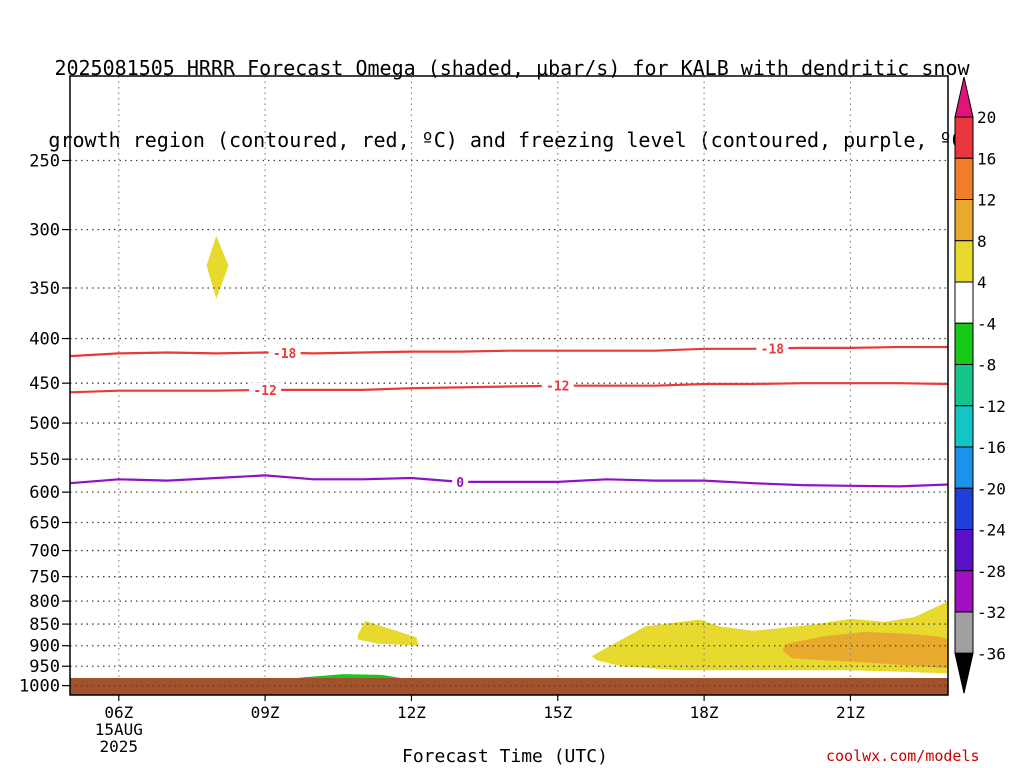  What do you see at coordinates (991, 488) in the screenshot?
I see `colorbar-label--20: -20` at bounding box center [991, 488].